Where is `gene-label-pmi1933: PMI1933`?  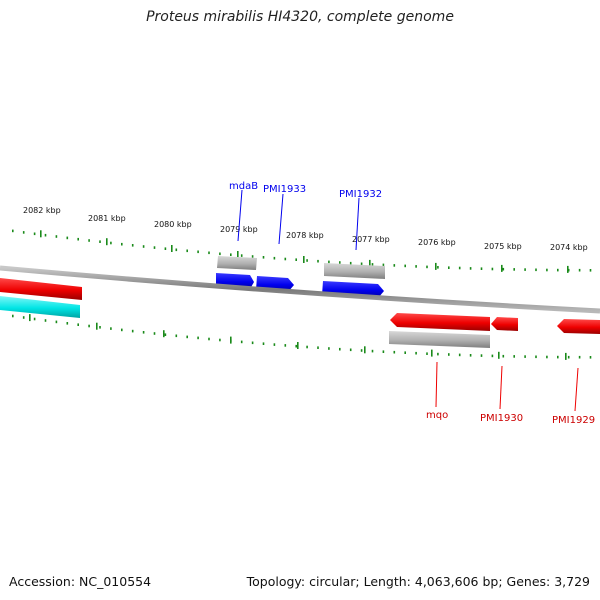 gene-label-pmi1933: PMI1933 is located at coordinates (284, 189).